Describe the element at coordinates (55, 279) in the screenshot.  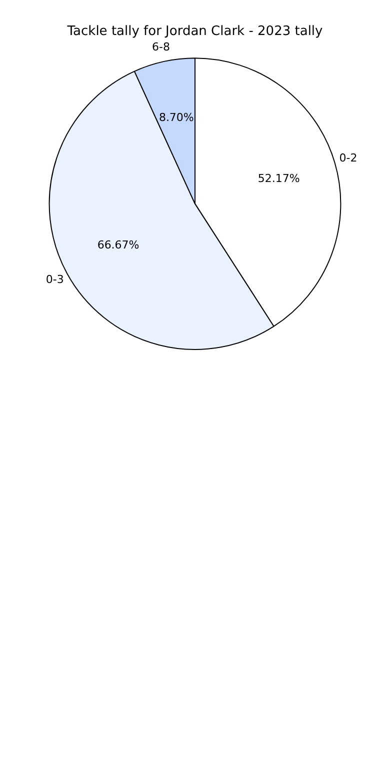
I see `slice-label: 0-3` at that location.